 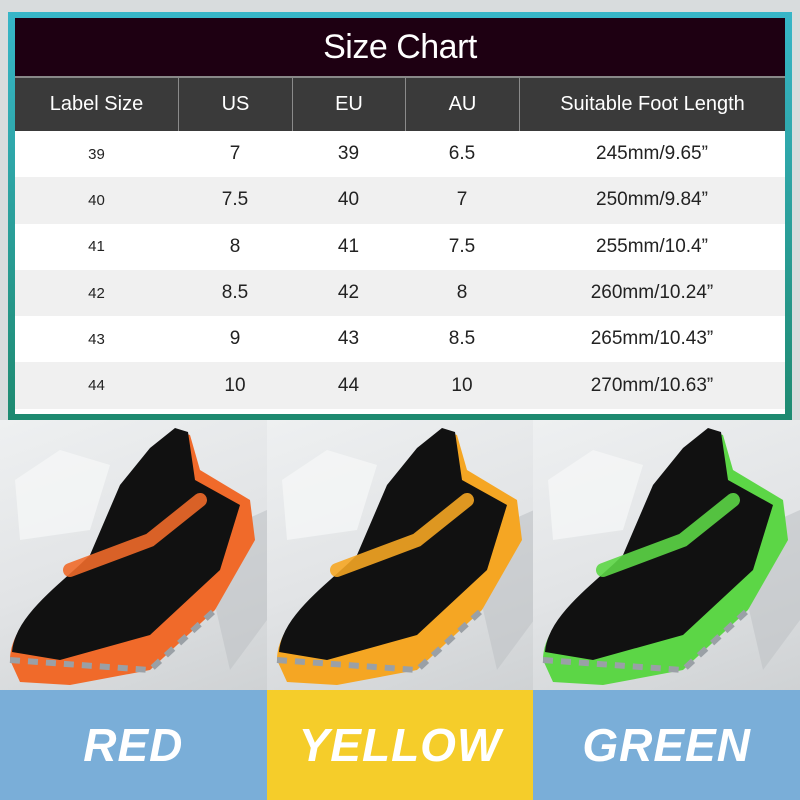 I want to click on shoe-image-yellow, so click(x=400, y=555).